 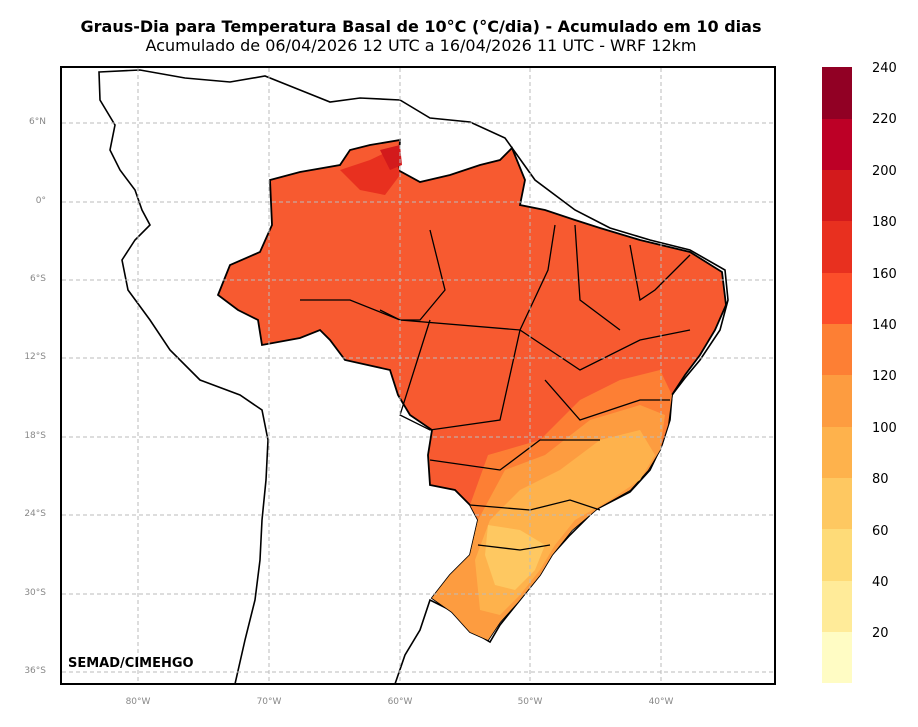 What do you see at coordinates (131, 663) in the screenshot?
I see `credit-label: SEMAD/CIMEHGO` at bounding box center [131, 663].